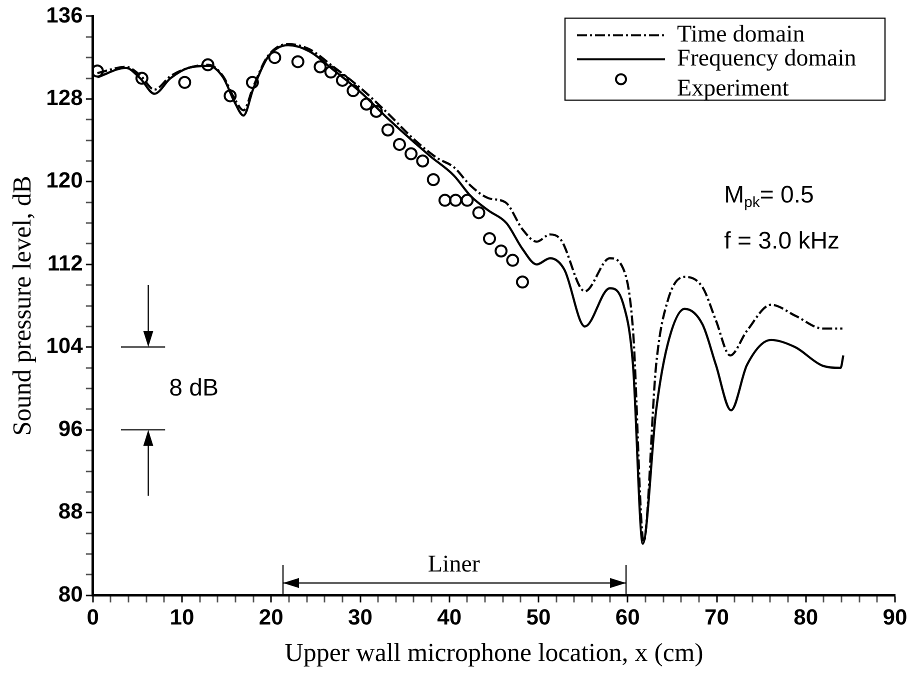  Describe the element at coordinates (182, 617) in the screenshot. I see `x-tick-label: 10` at that location.